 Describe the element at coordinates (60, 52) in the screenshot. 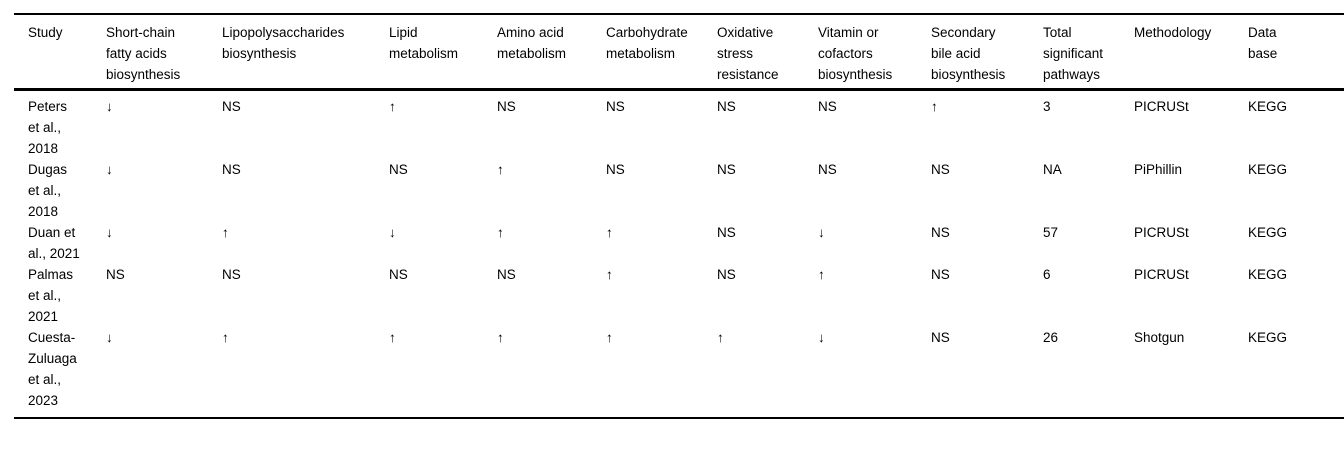

I see `column-header: Study` at that location.